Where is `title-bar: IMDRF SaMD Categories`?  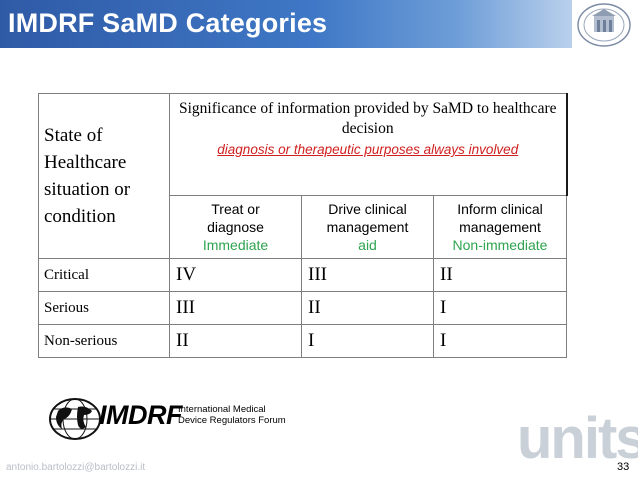 title-bar: IMDRF SaMD Categories is located at coordinates (286, 24).